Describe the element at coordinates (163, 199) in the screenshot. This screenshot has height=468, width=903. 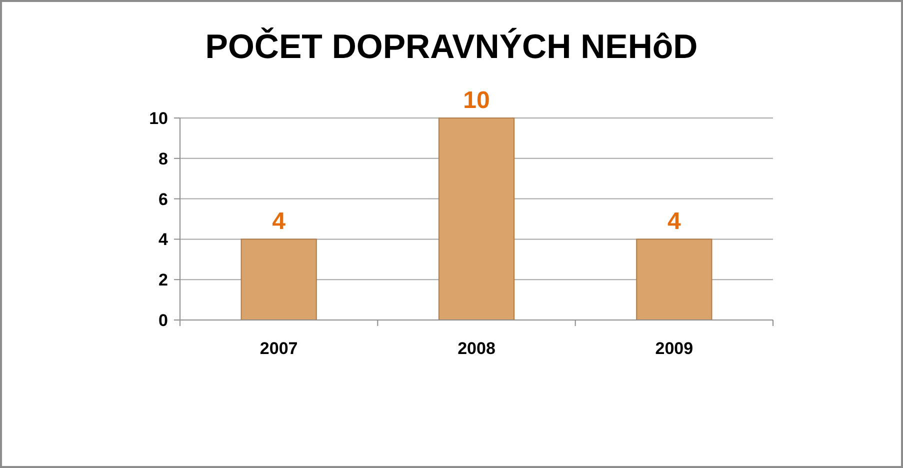
I see `y-tick-label: 6` at that location.